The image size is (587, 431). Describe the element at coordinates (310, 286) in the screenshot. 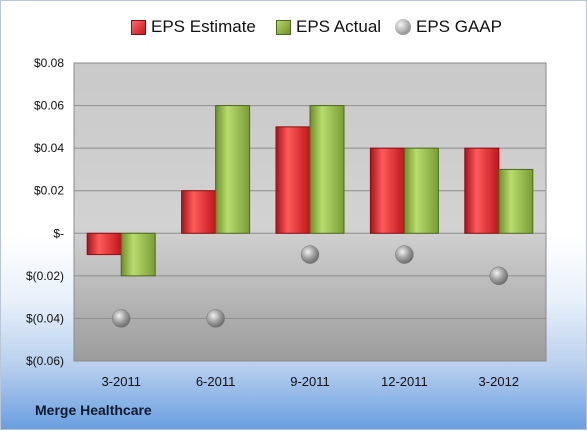

I see `gaap-points` at that location.